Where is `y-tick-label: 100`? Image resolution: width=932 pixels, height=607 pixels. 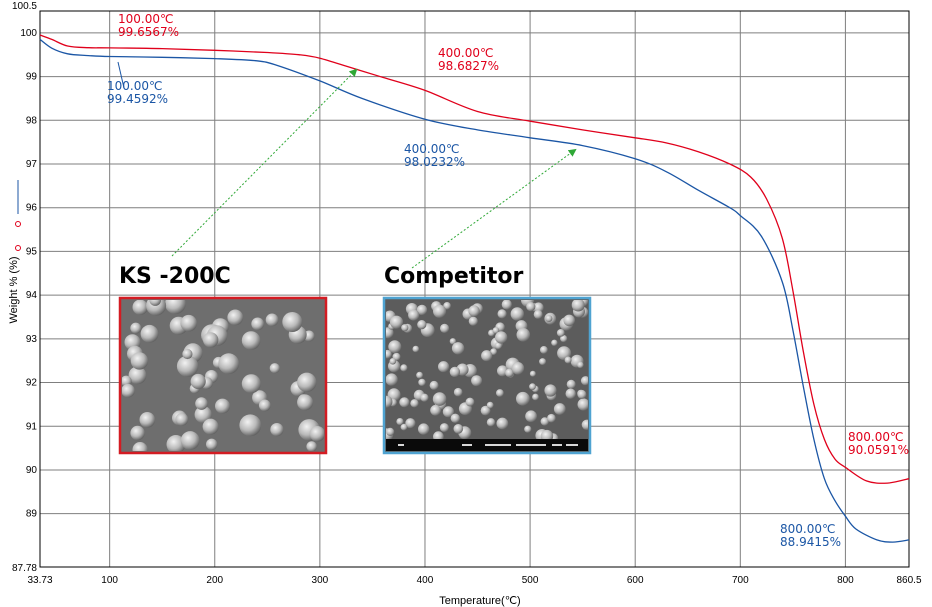
y-tick-label: 100 is located at coordinates (28, 33).